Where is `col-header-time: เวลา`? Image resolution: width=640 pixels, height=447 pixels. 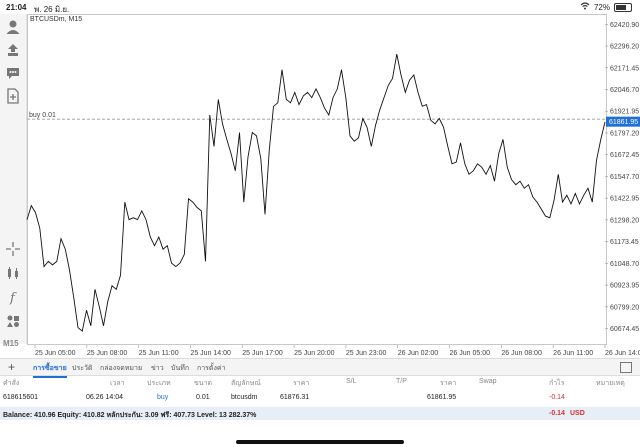
col-header-time: เวลา is located at coordinates (117, 383).